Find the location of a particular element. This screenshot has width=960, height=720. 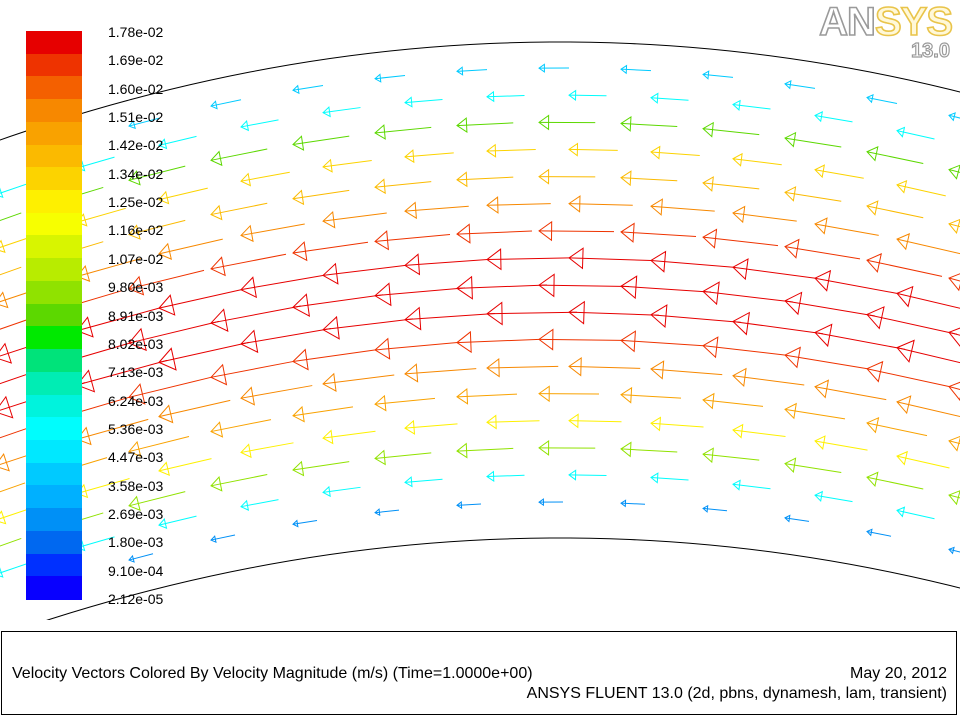

logo-brand-suffix: SYS is located at coordinates (914, 22).